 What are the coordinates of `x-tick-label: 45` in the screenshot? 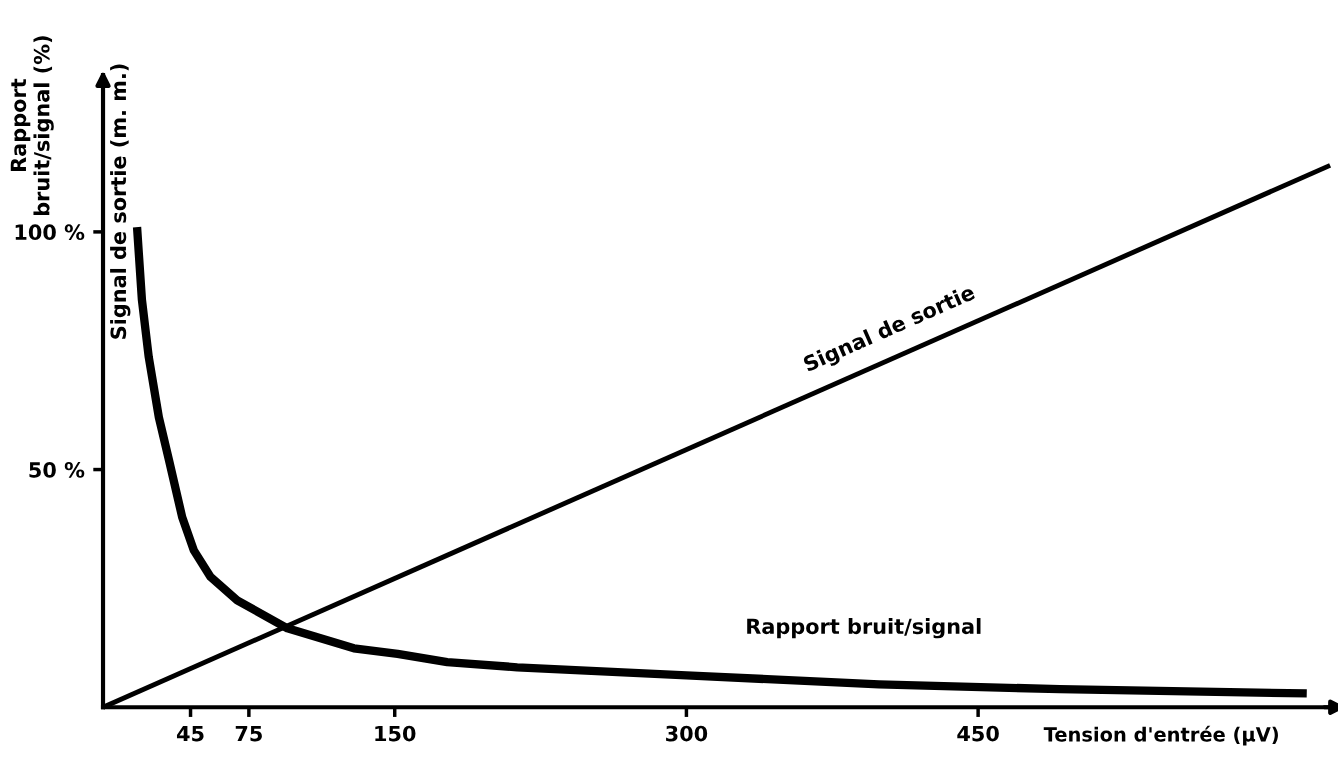 It's located at (190, 733).